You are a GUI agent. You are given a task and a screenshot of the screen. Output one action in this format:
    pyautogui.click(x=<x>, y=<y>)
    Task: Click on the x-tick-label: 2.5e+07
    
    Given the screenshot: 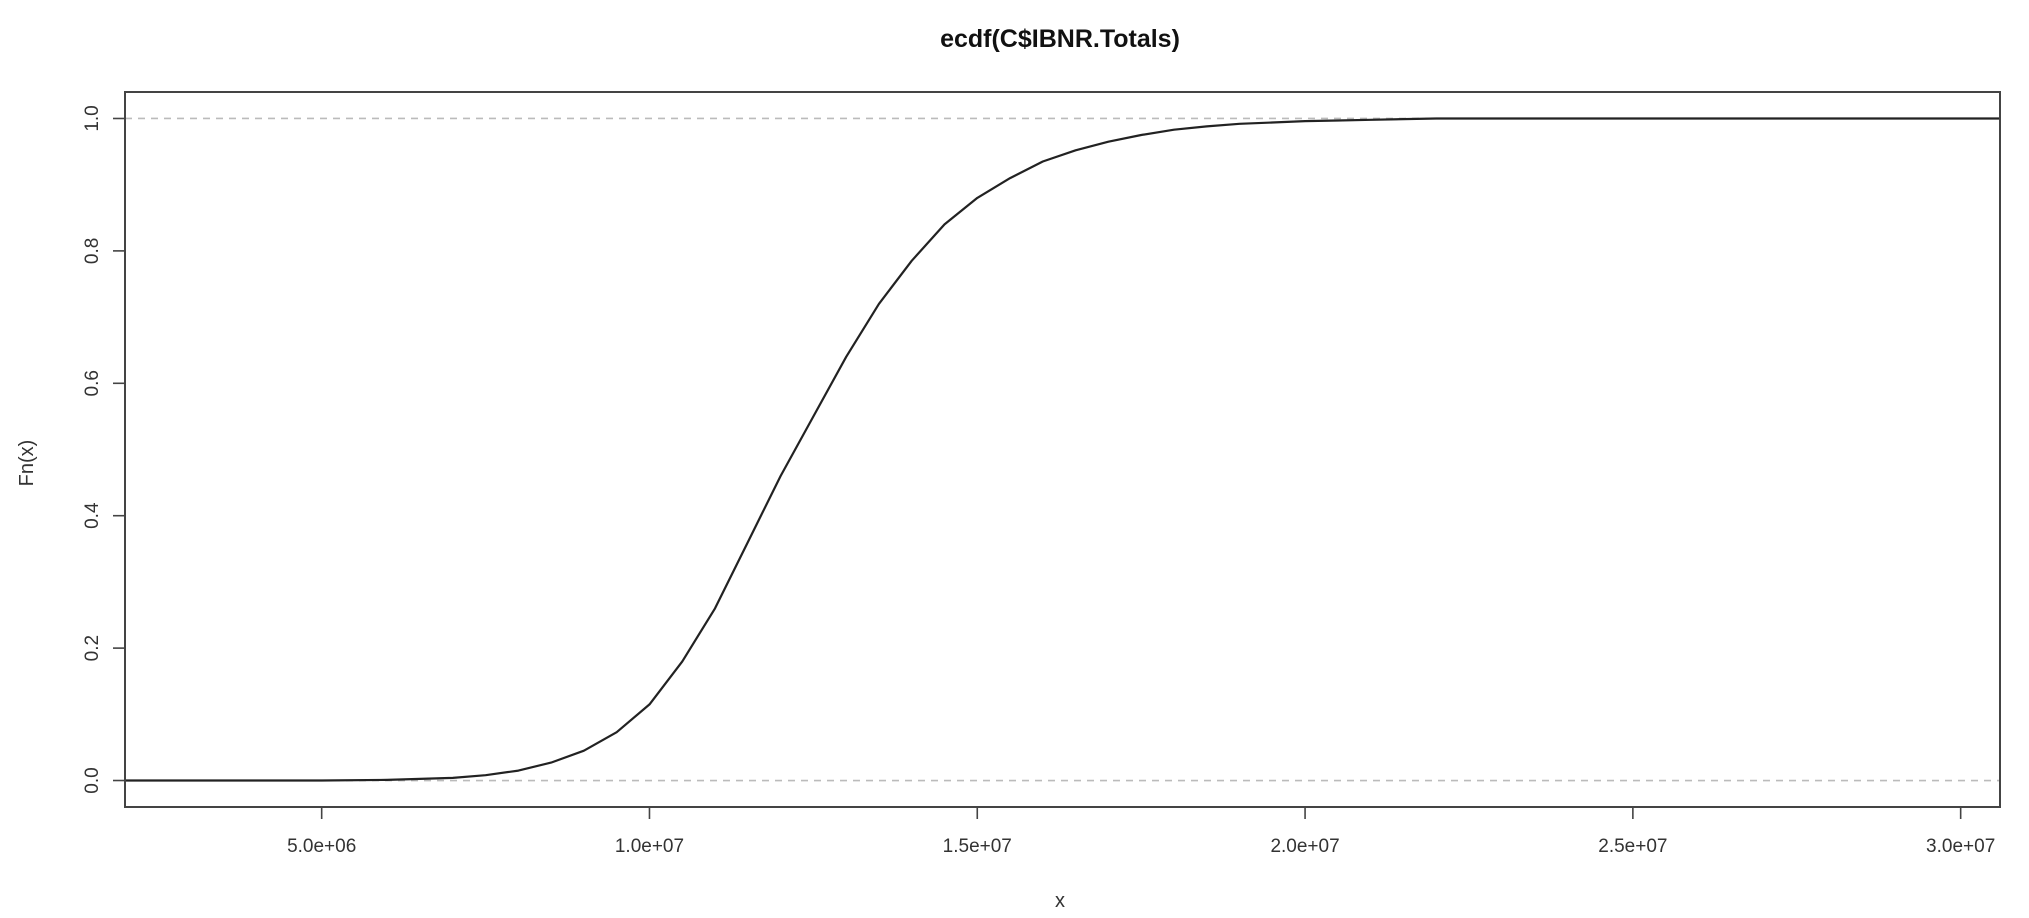 What is the action you would take?
    pyautogui.click(x=1632, y=846)
    